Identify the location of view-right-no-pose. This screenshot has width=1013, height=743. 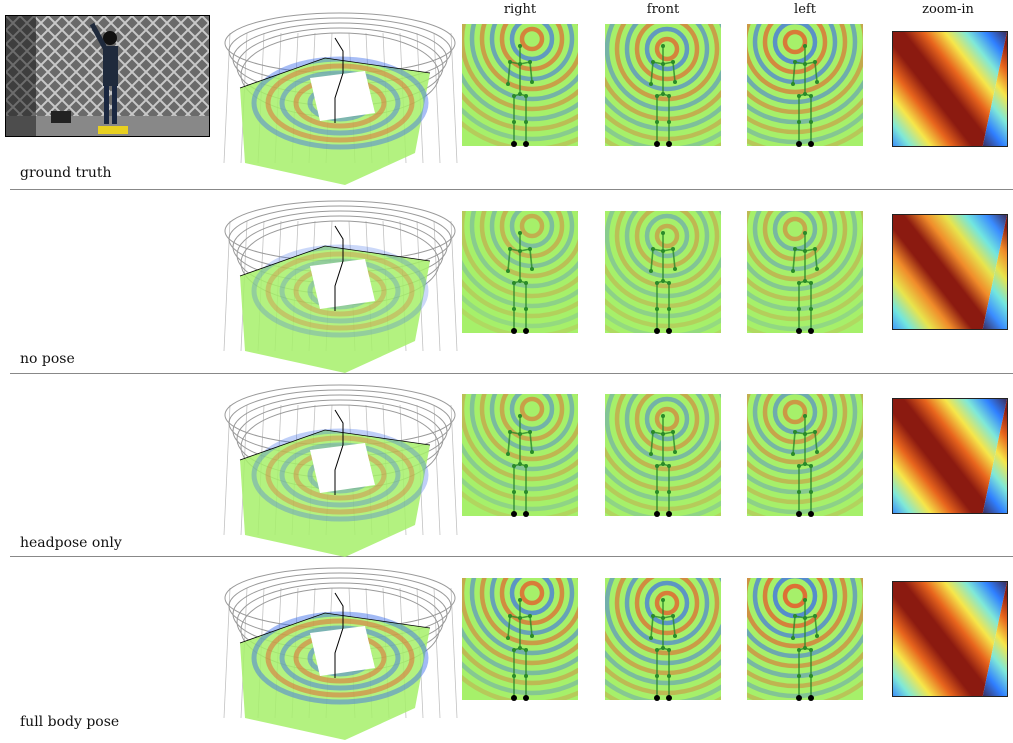
(520, 274).